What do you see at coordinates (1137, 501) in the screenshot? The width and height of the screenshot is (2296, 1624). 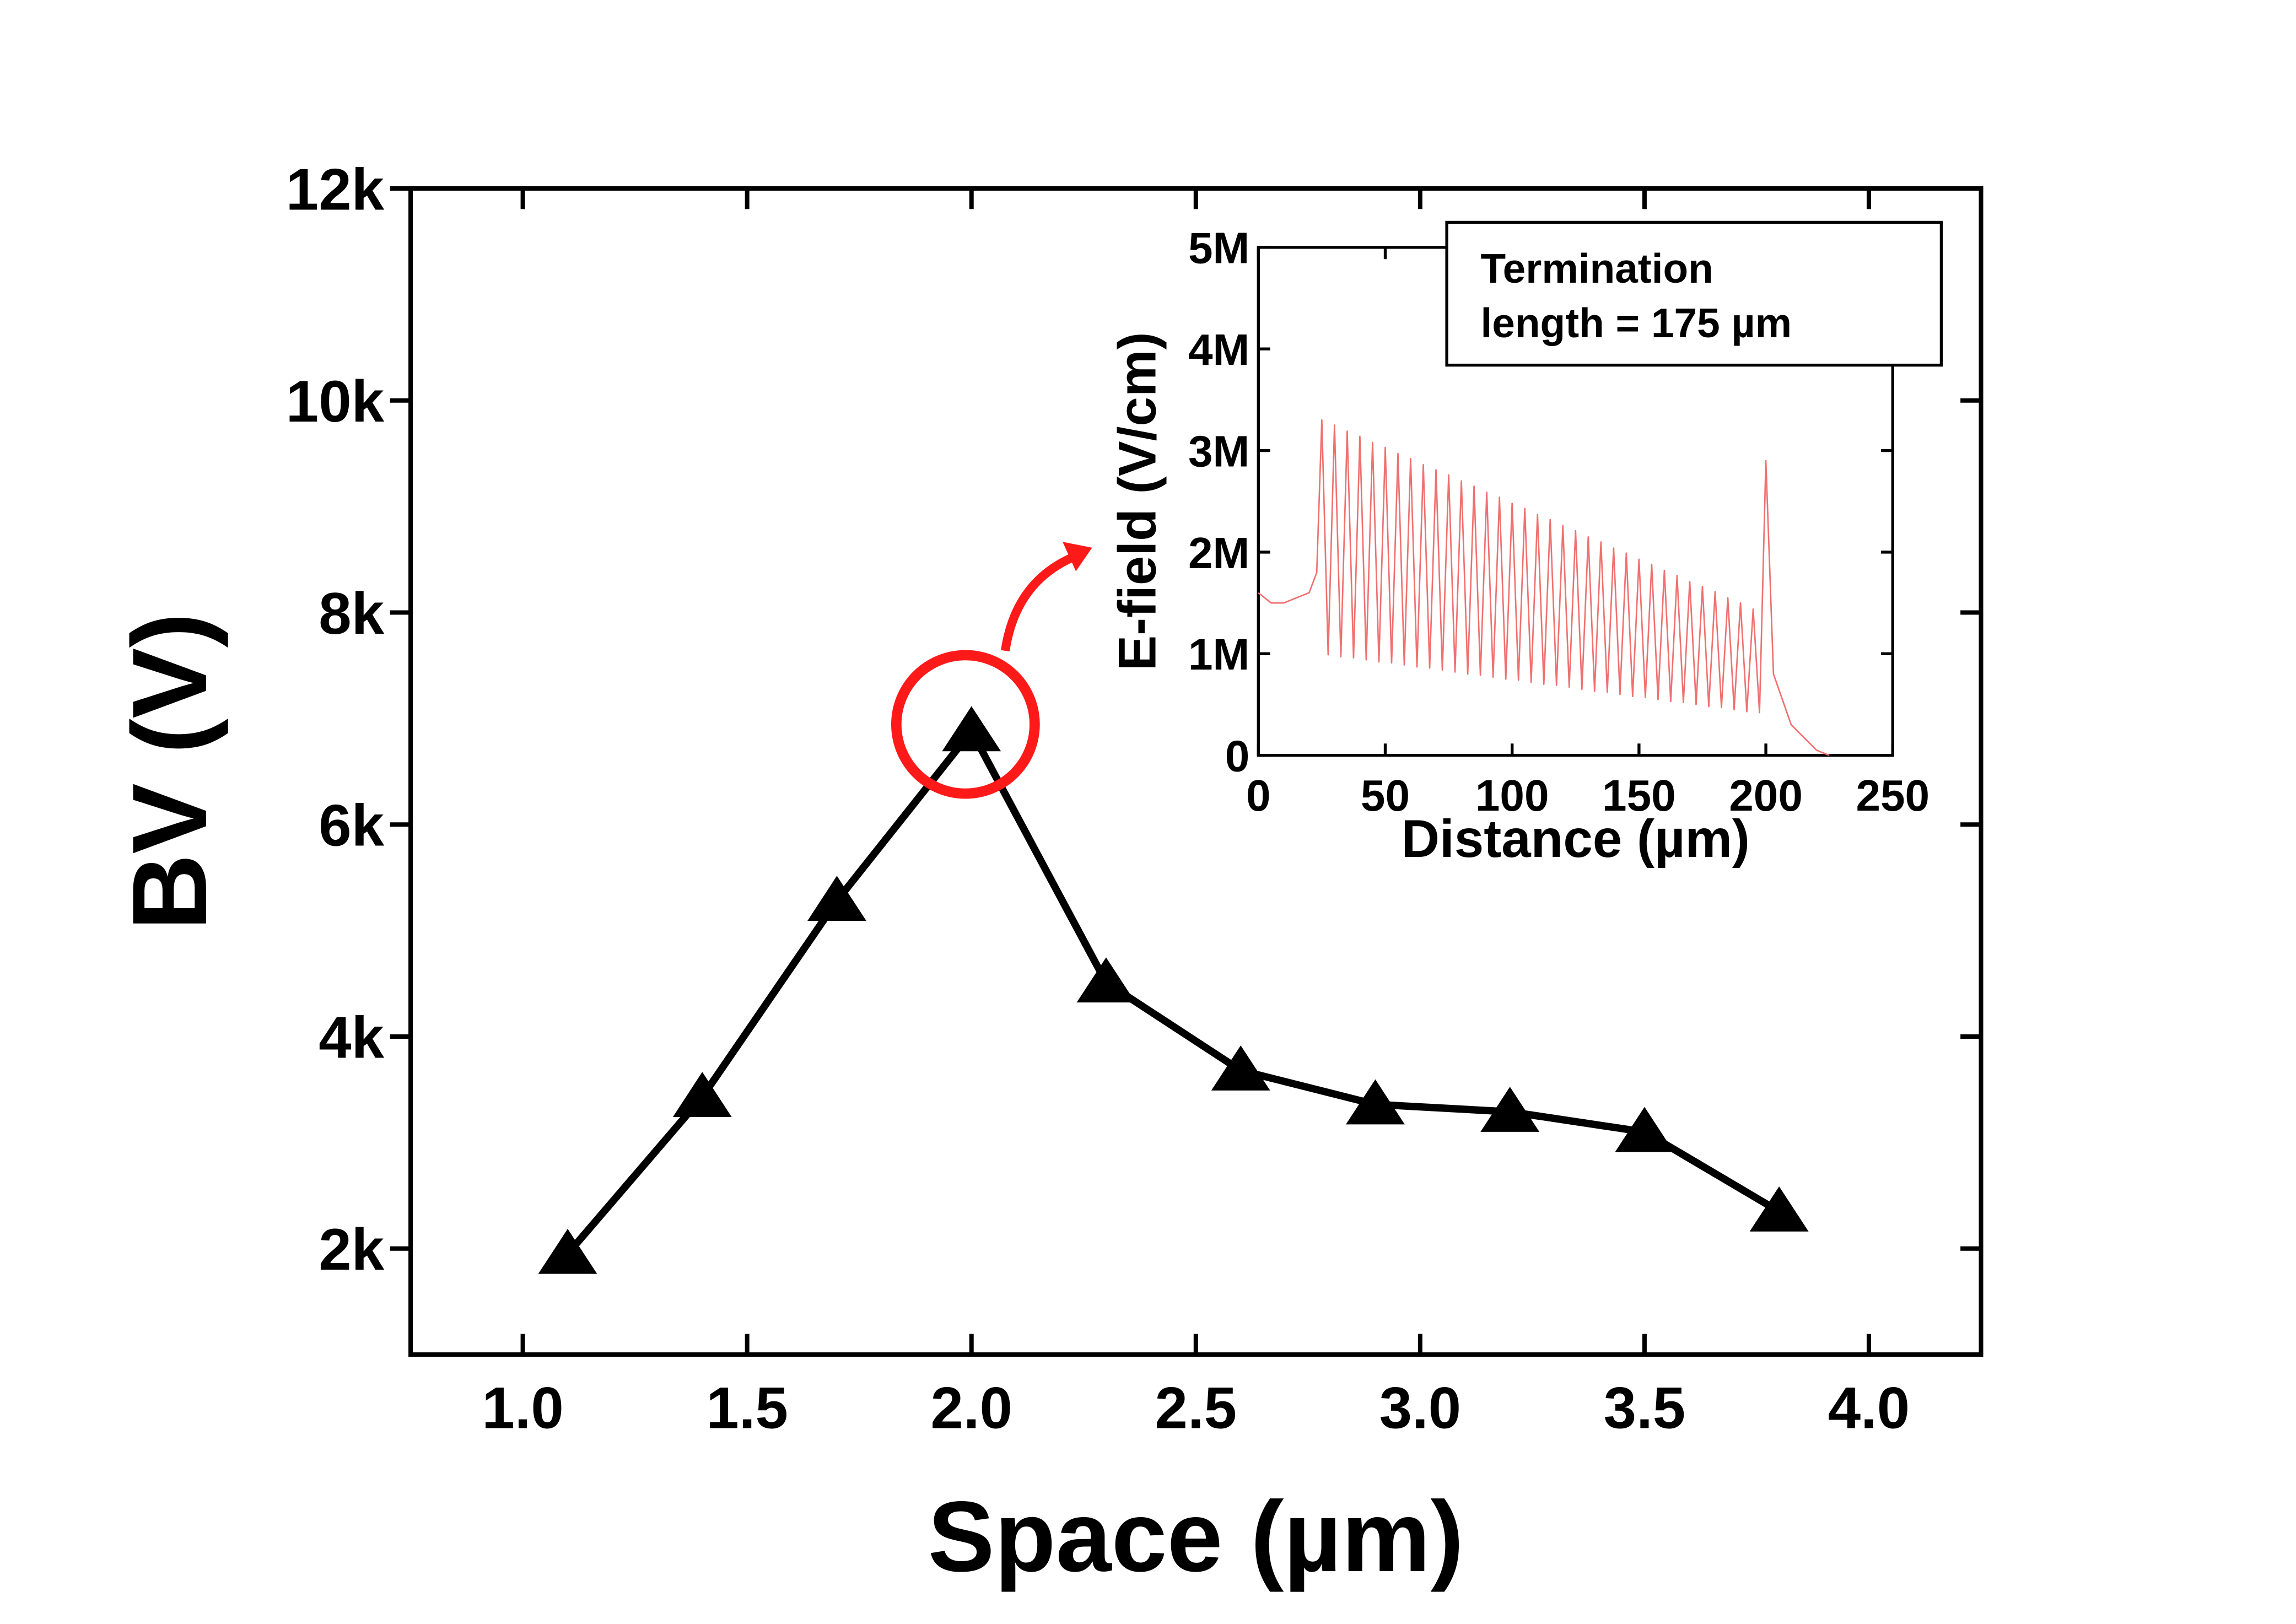 I see `y-axis-title: E-field (V/cm)` at bounding box center [1137, 501].